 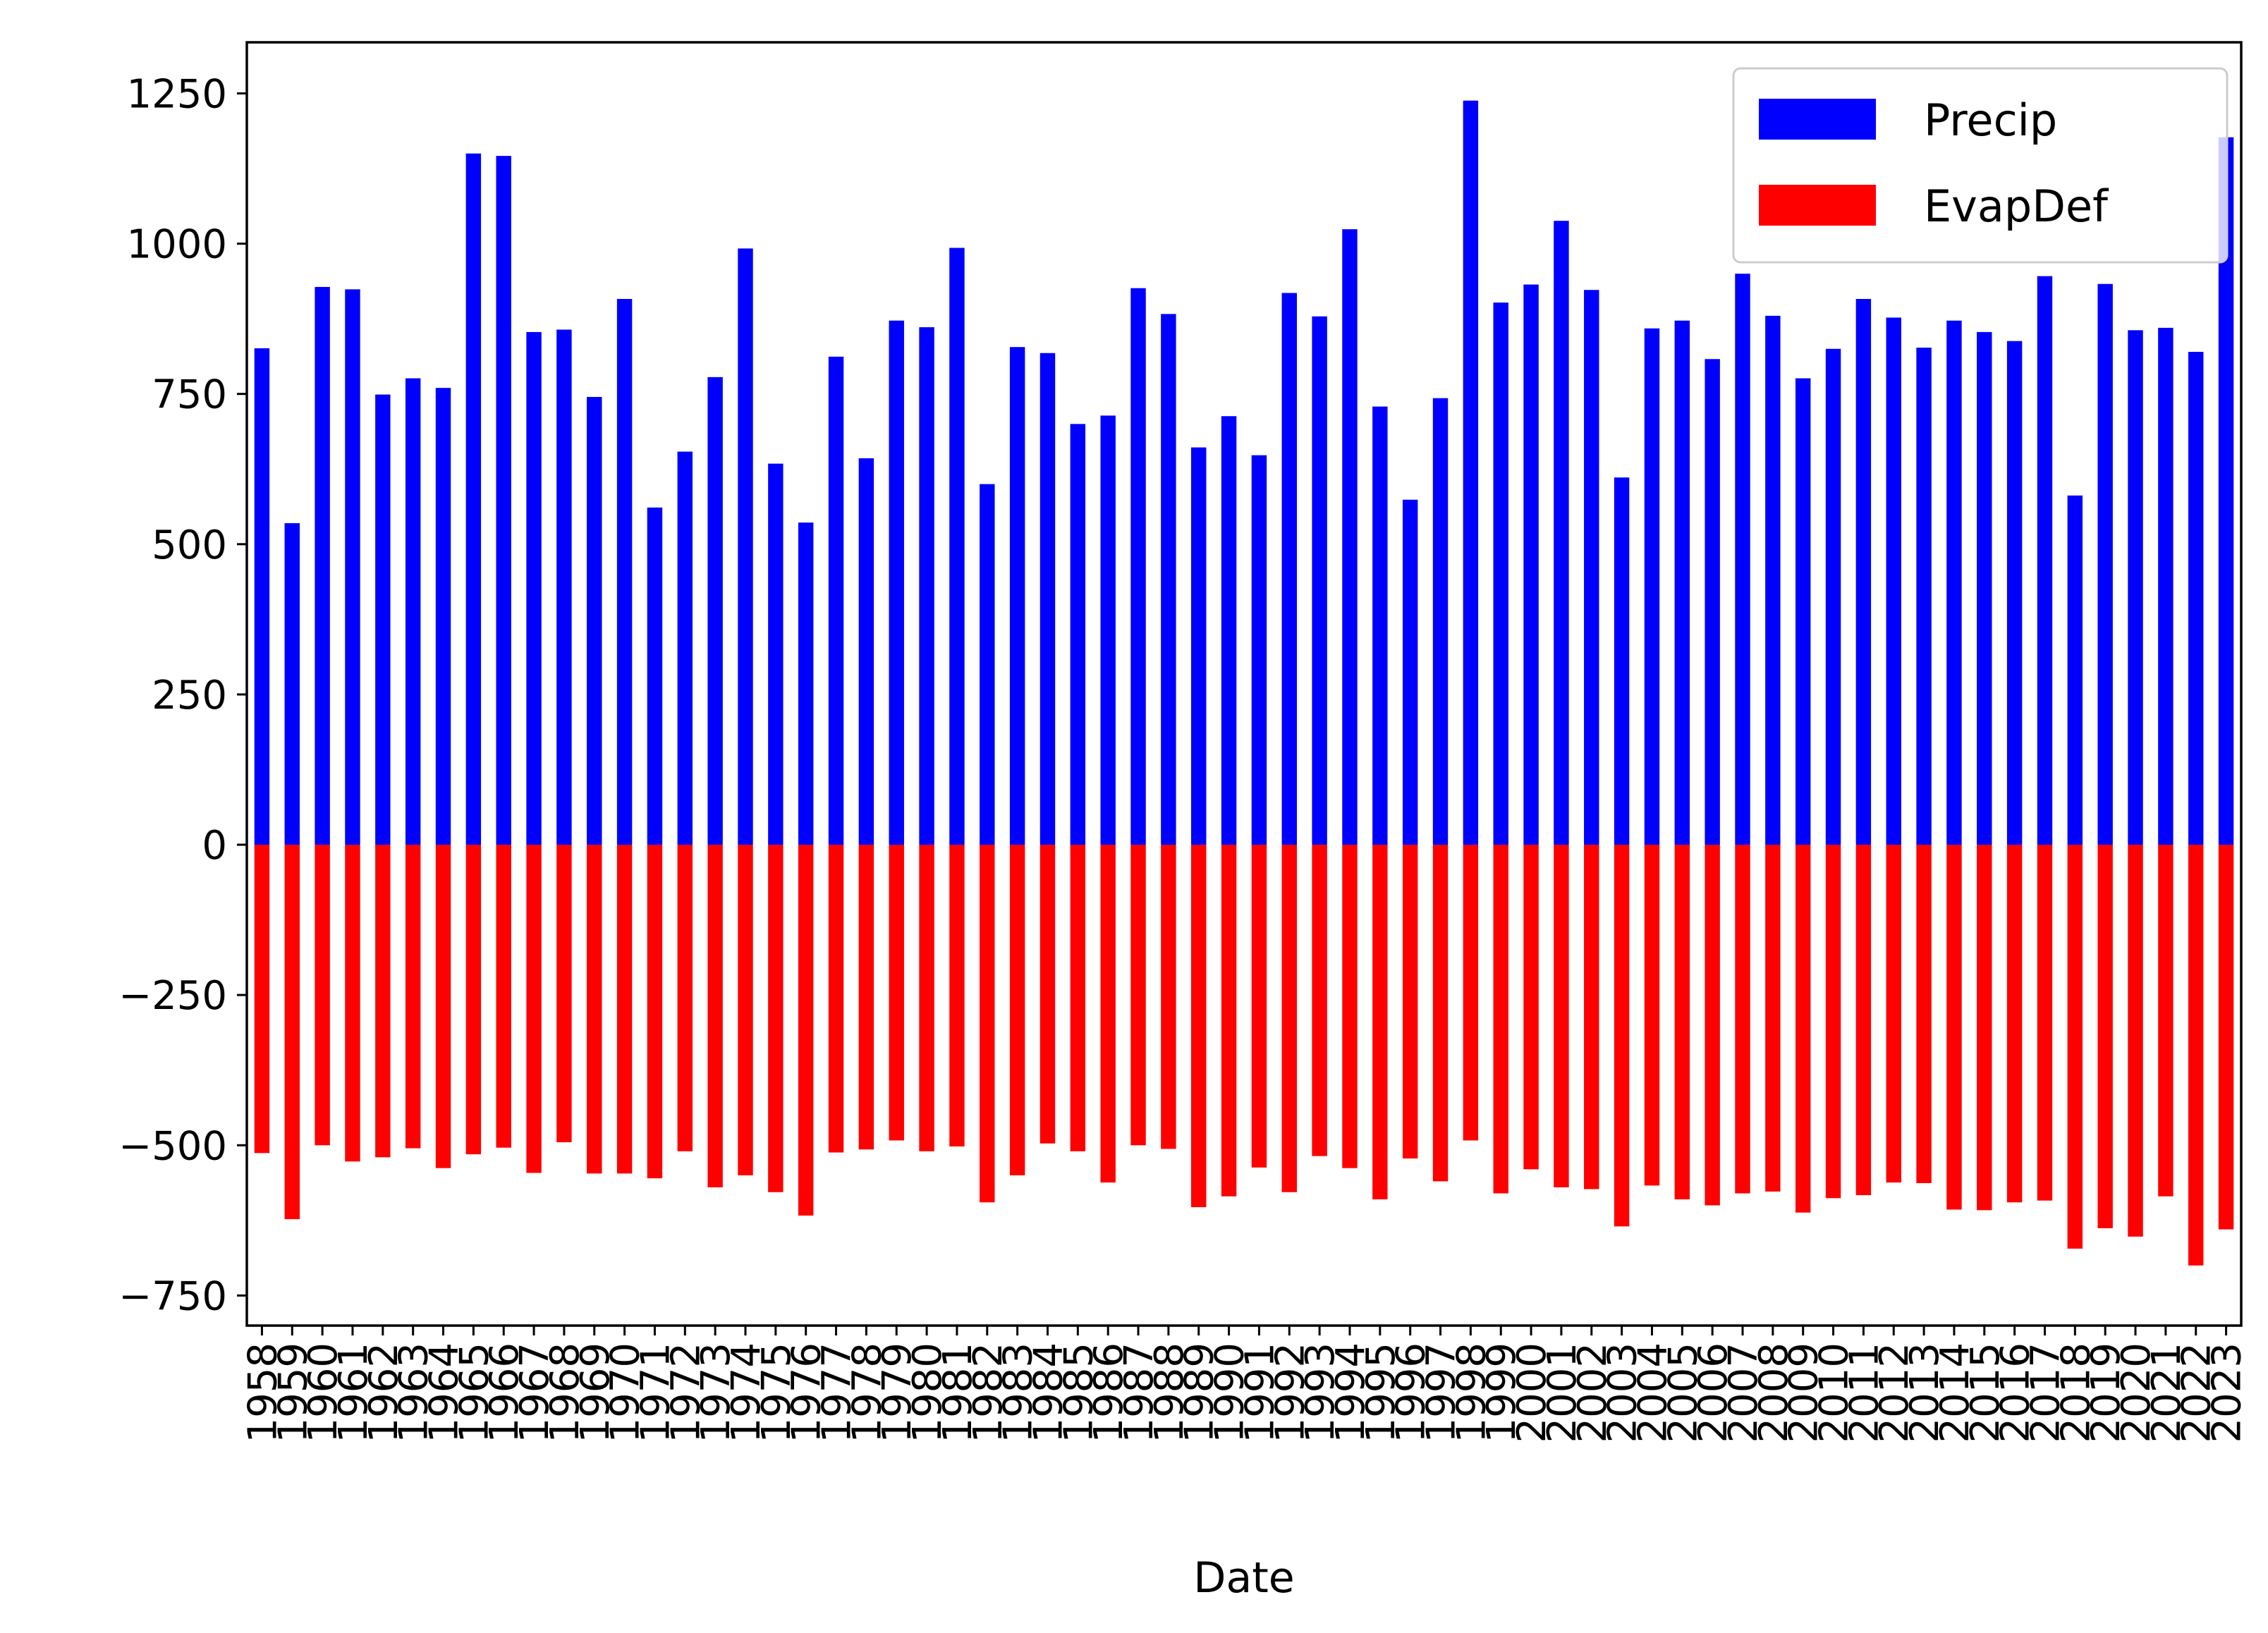 I want to click on bar-precip-1961, so click(x=352, y=567).